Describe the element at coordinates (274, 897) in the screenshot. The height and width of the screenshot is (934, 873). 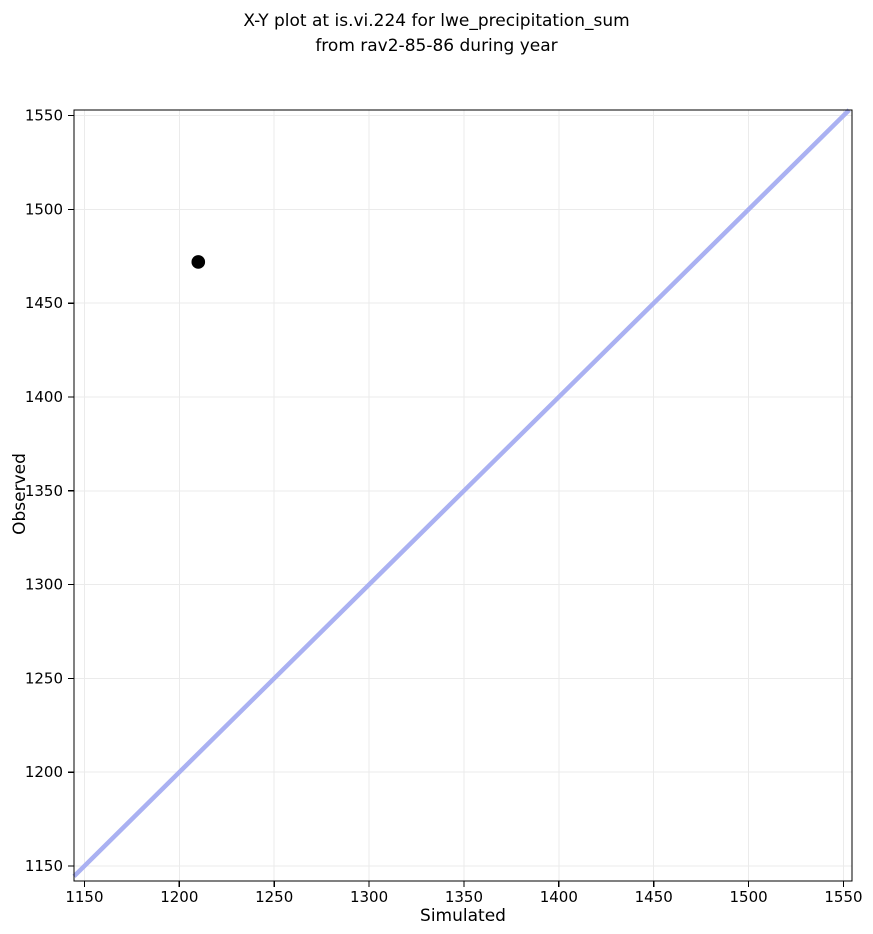
I see `x-tick-label: 1250` at that location.